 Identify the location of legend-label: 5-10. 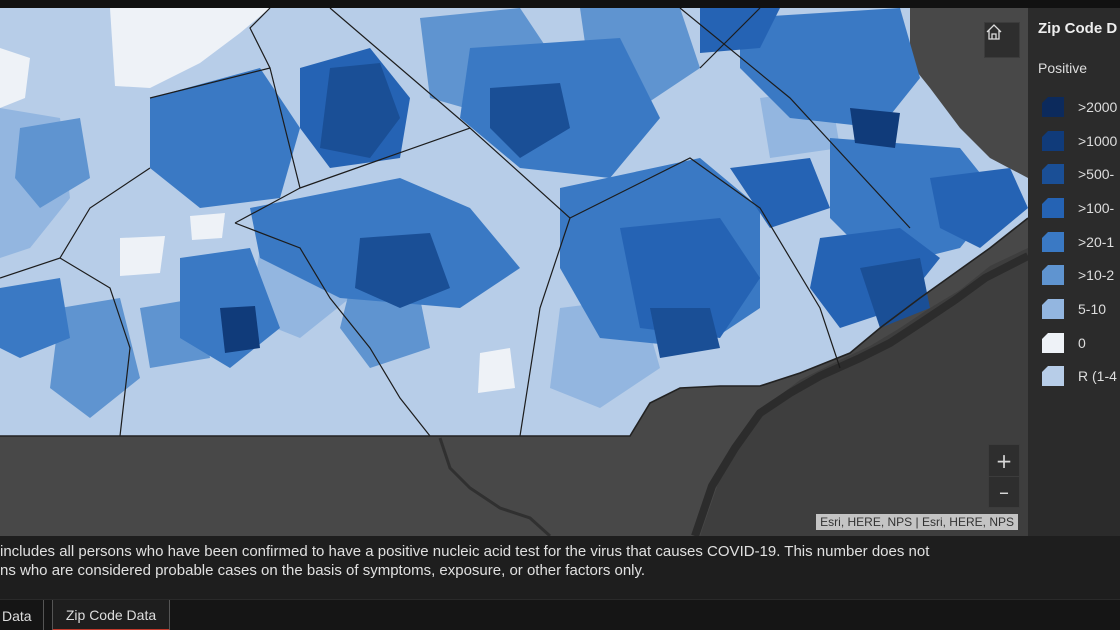
(1092, 308).